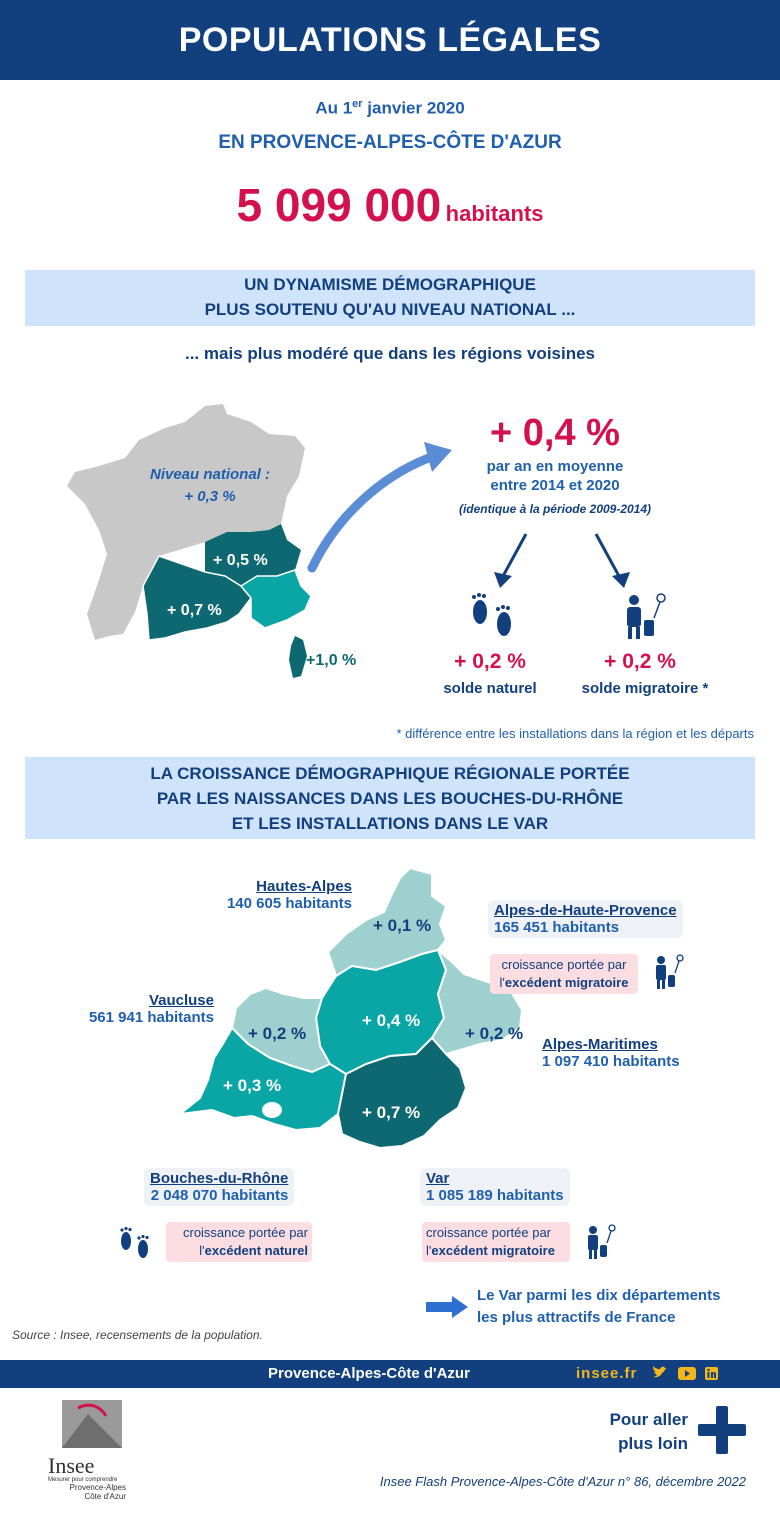 This screenshot has height=1524, width=780. I want to click on footer-region: Provence-Alpes-Côte d'Azur, so click(369, 1373).